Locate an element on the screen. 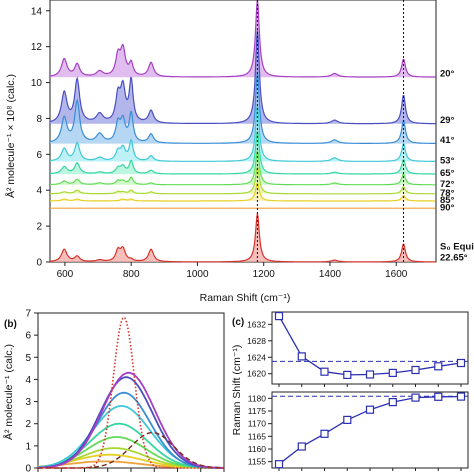 The width and height of the screenshot is (474, 474). panel-c-label: (c) is located at coordinates (238, 322).